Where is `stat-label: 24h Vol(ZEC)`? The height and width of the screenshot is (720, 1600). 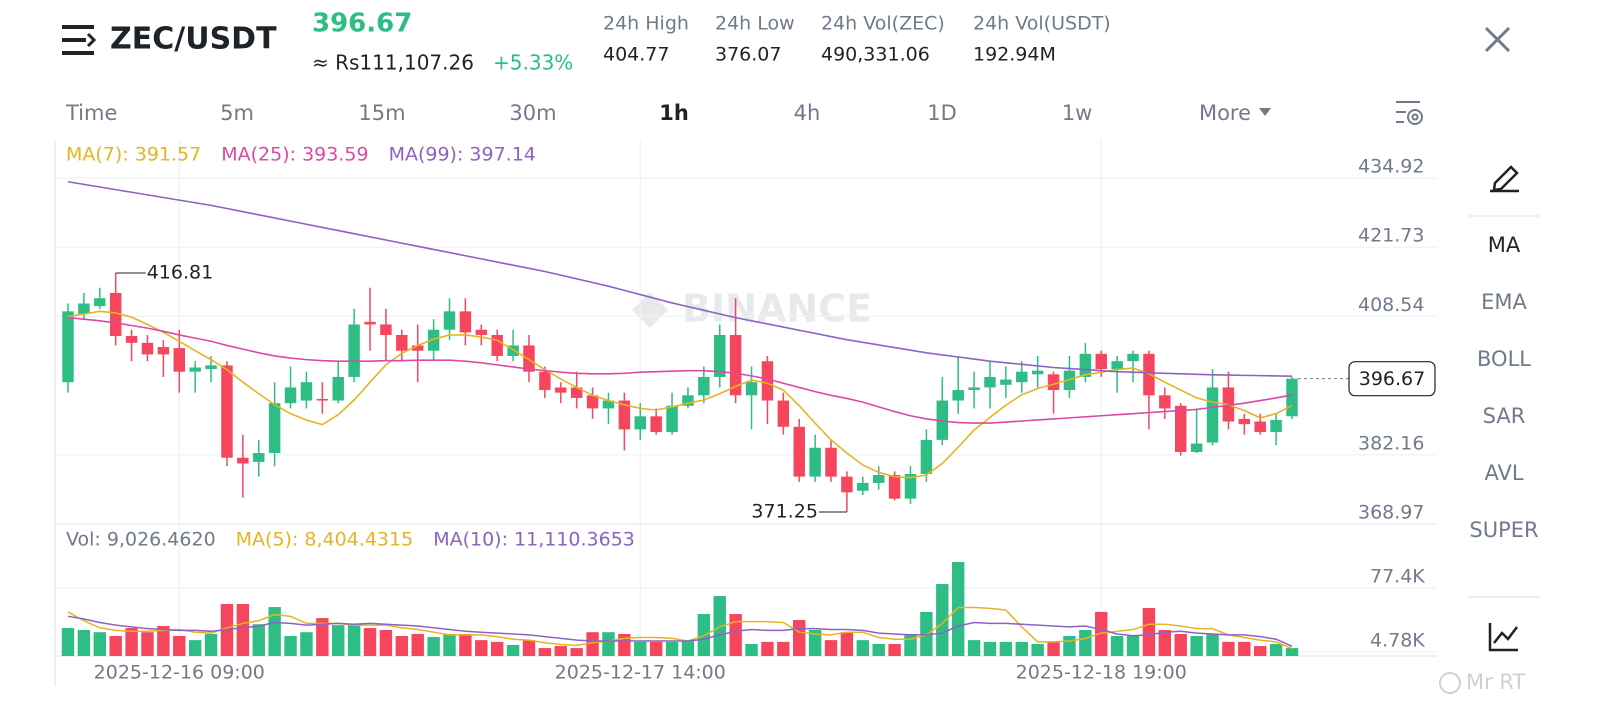 stat-label: 24h Vol(ZEC) is located at coordinates (883, 24).